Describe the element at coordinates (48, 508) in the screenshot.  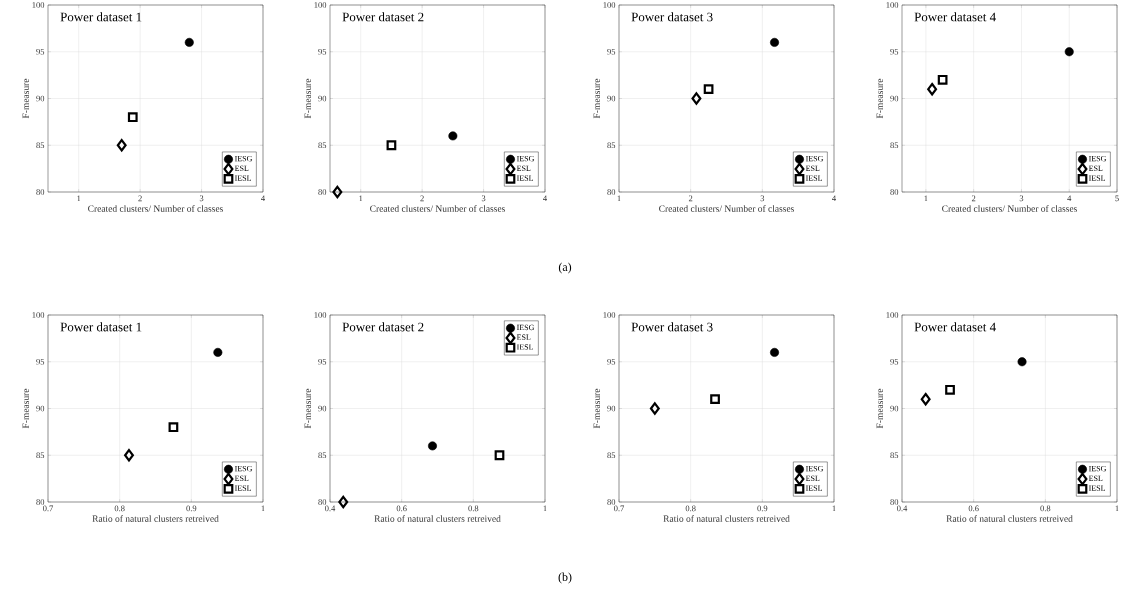
I see `x-tick-label: 0.7` at that location.